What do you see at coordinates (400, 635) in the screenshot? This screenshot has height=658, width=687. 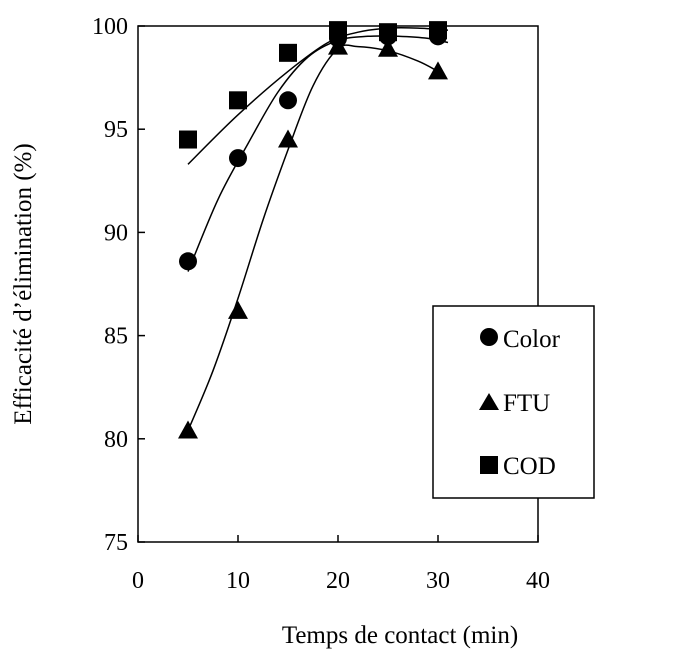 I see `x-axis-title: Temps de contact (min)` at bounding box center [400, 635].